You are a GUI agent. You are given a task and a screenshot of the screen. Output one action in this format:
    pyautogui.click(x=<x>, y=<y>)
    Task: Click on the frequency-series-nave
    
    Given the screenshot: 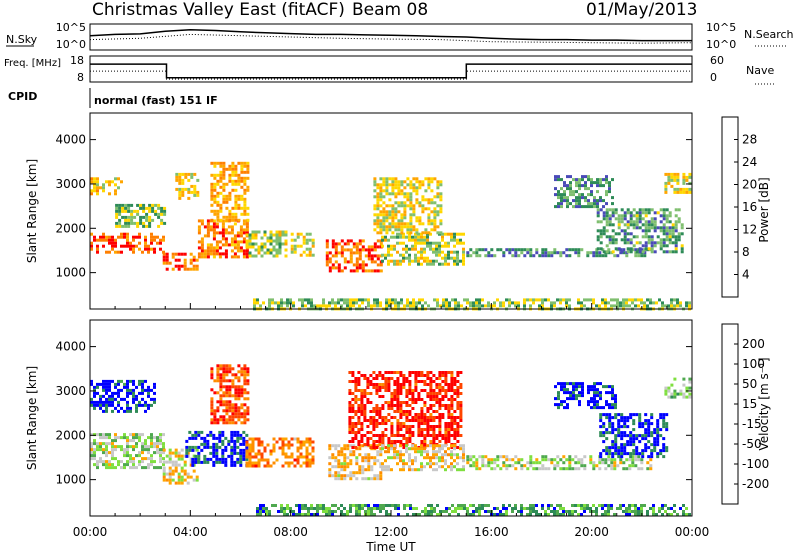 What is the action you would take?
    pyautogui.click(x=391, y=75)
    